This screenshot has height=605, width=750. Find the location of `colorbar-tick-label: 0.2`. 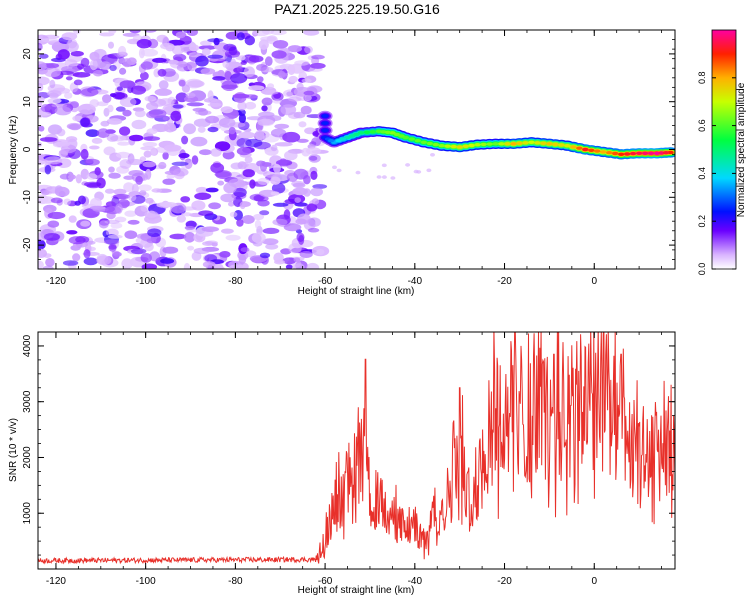

colorbar-tick-label: 0.2 is located at coordinates (702, 221).